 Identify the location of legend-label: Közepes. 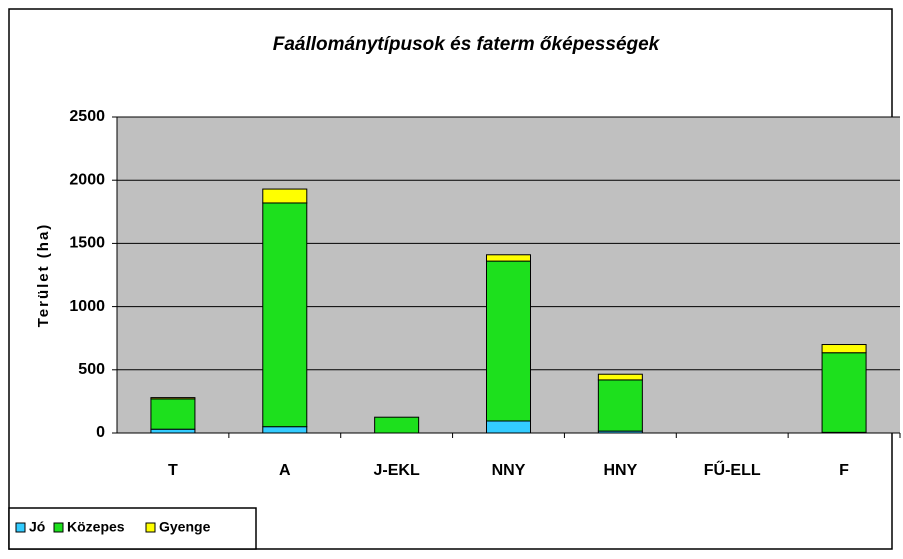
(96, 527).